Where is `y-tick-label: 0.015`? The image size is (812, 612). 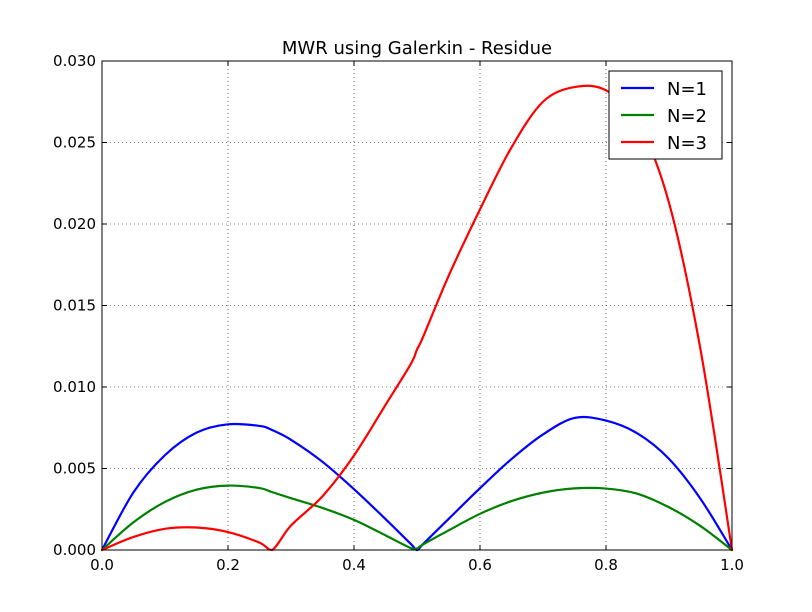 y-tick-label: 0.015 is located at coordinates (74, 306).